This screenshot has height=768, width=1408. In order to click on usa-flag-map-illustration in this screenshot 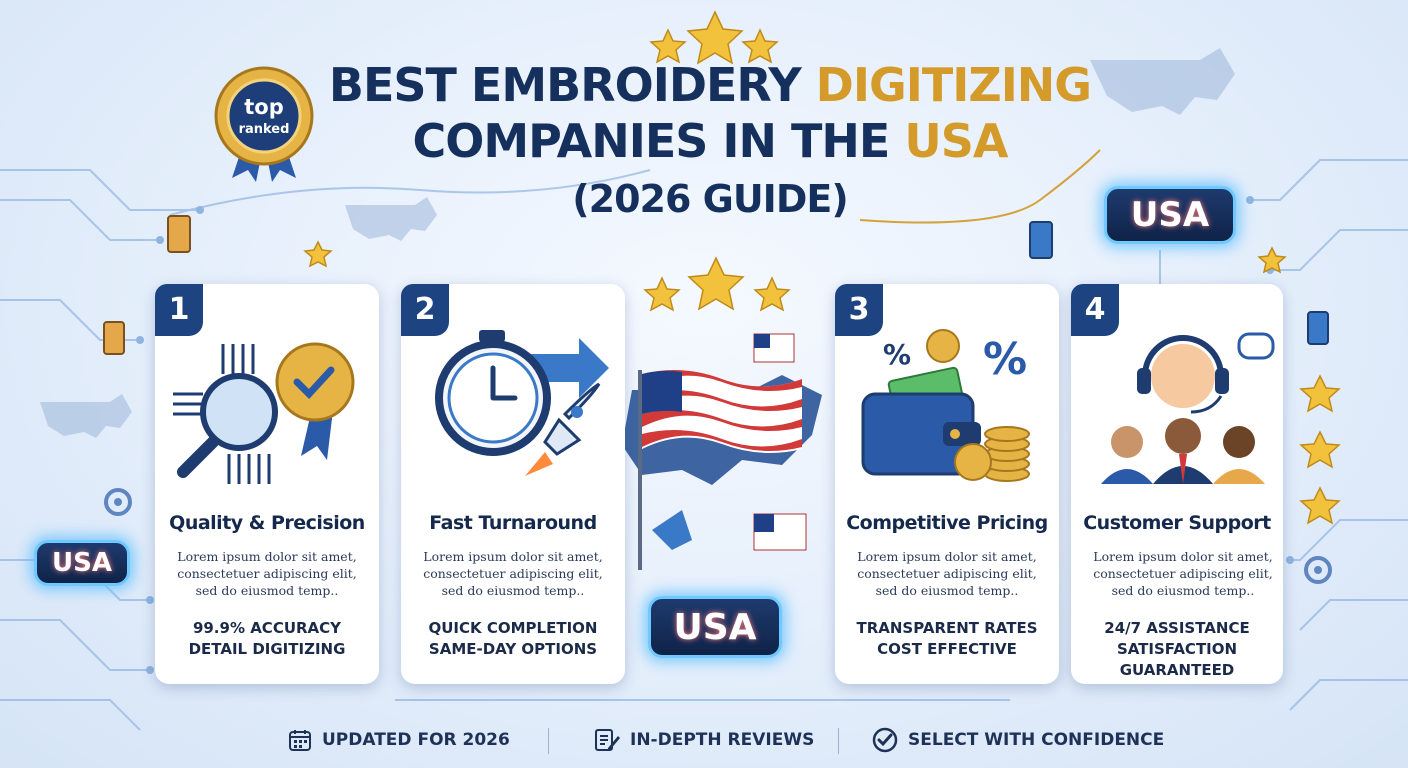, I will do `click(722, 451)`.